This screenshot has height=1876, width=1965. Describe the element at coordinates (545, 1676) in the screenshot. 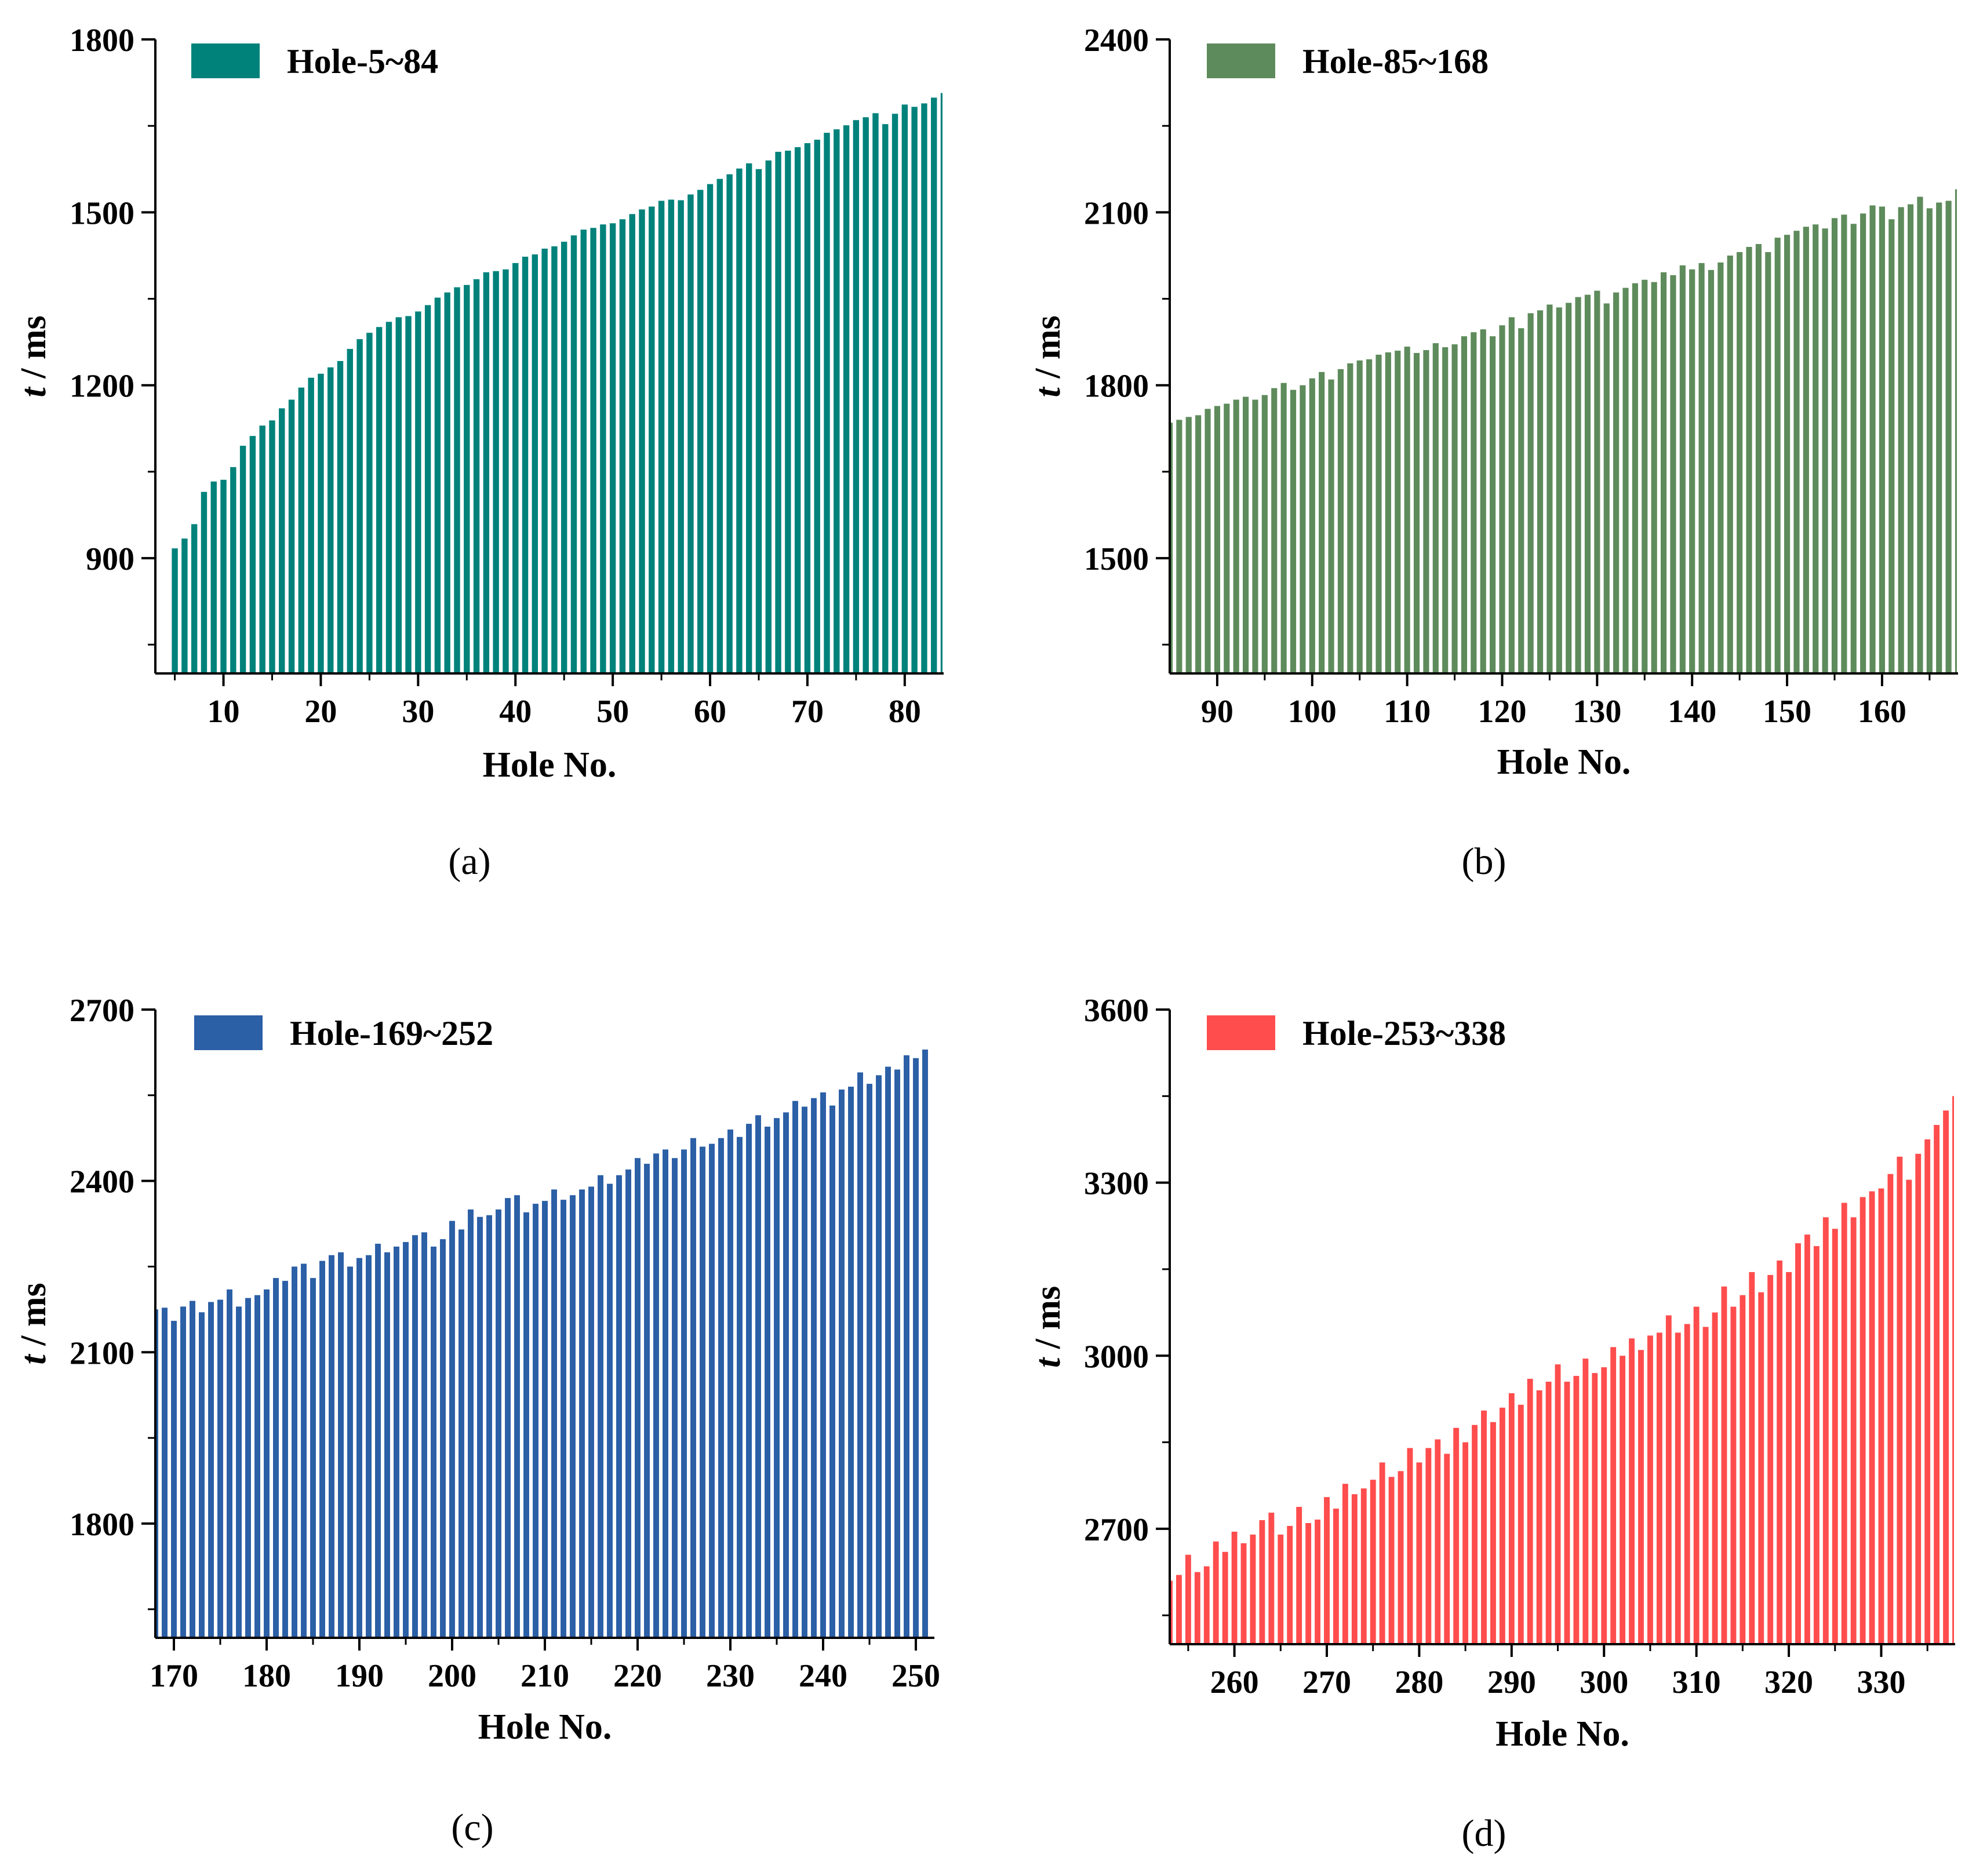

I see `x-tick-label: 210` at that location.